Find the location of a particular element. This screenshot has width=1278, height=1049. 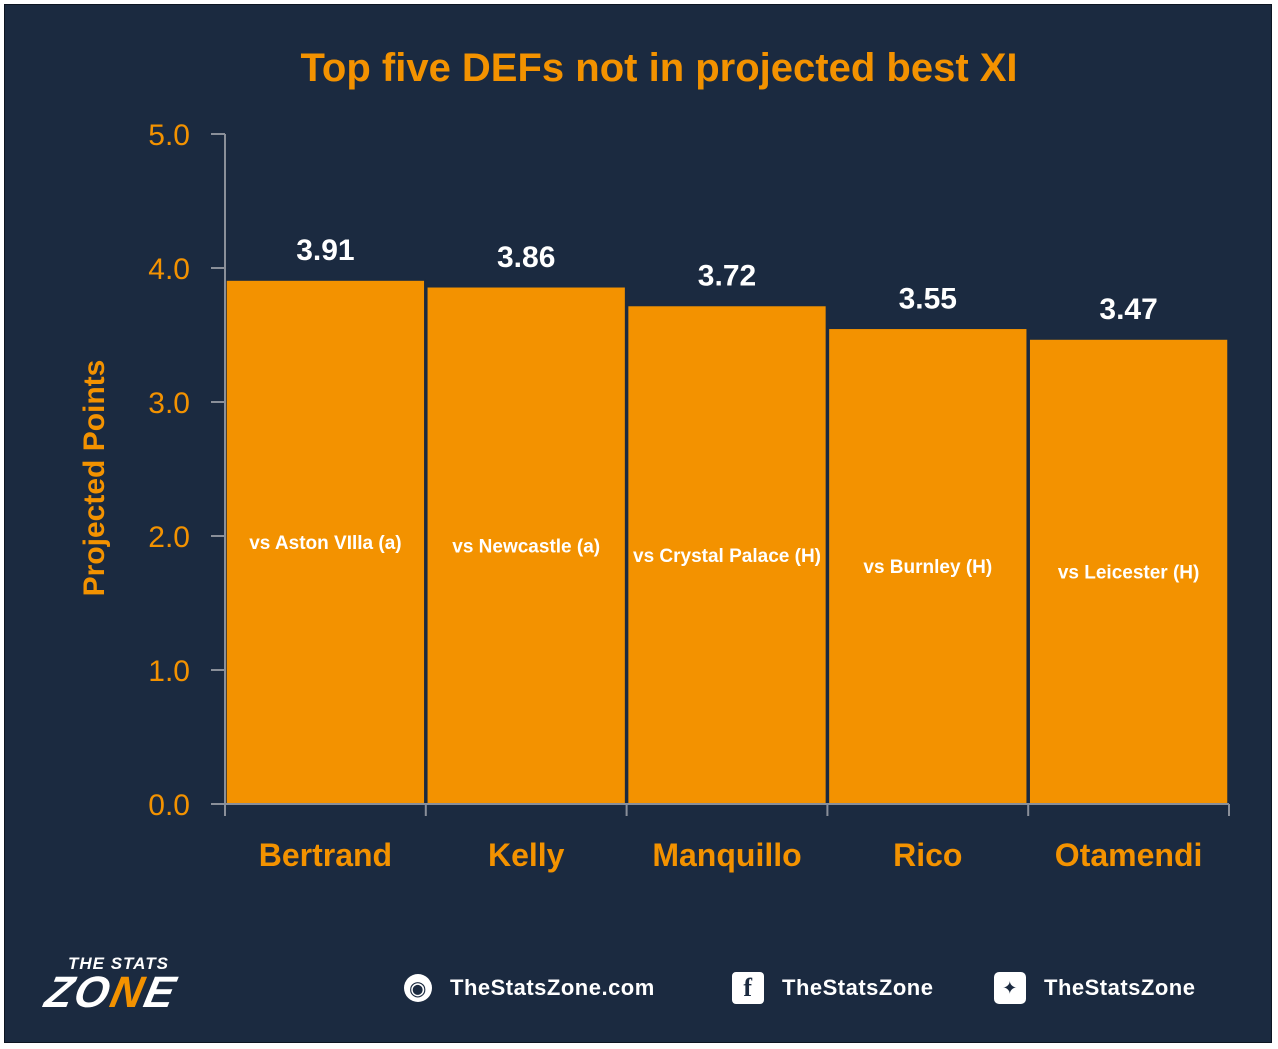

bar-kelly is located at coordinates (526, 545).